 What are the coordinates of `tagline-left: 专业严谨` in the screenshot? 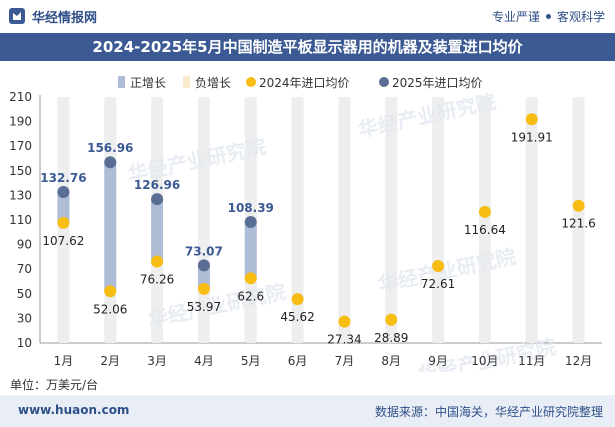 It's located at (515, 17).